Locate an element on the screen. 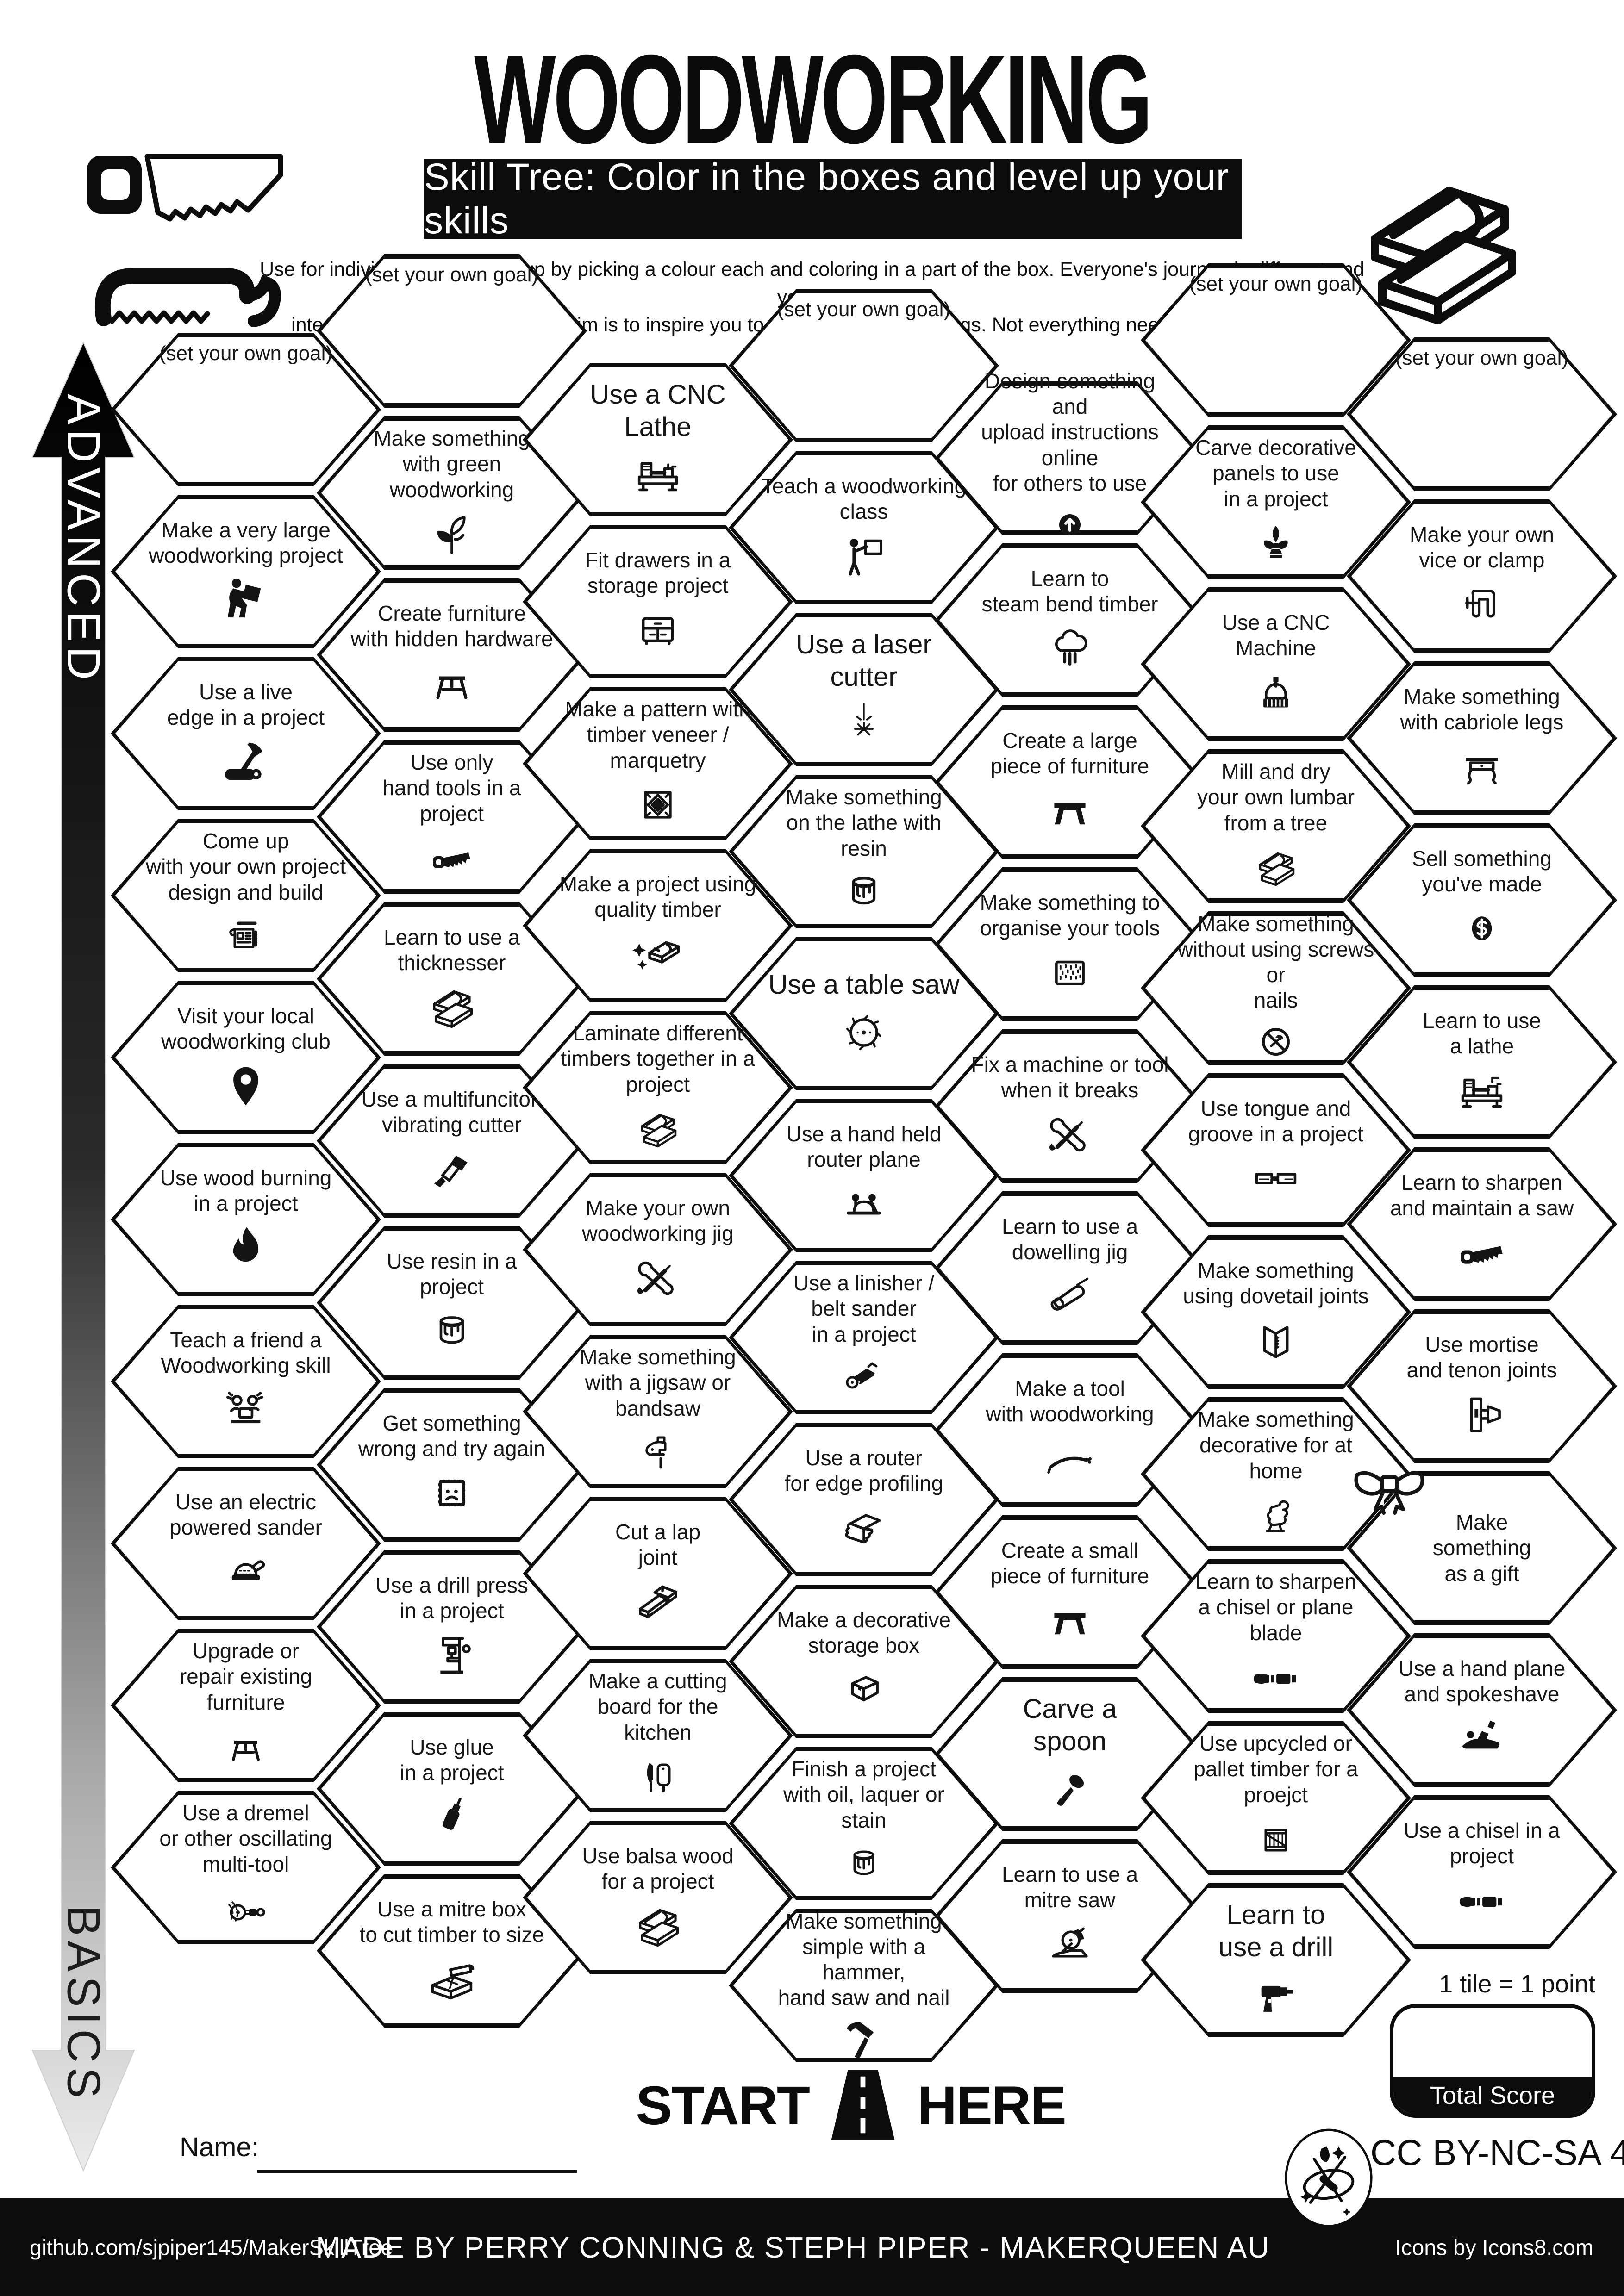 This screenshot has height=2296, width=1624. skill-hex: Use a CNC Machine is located at coordinates (1276, 664).